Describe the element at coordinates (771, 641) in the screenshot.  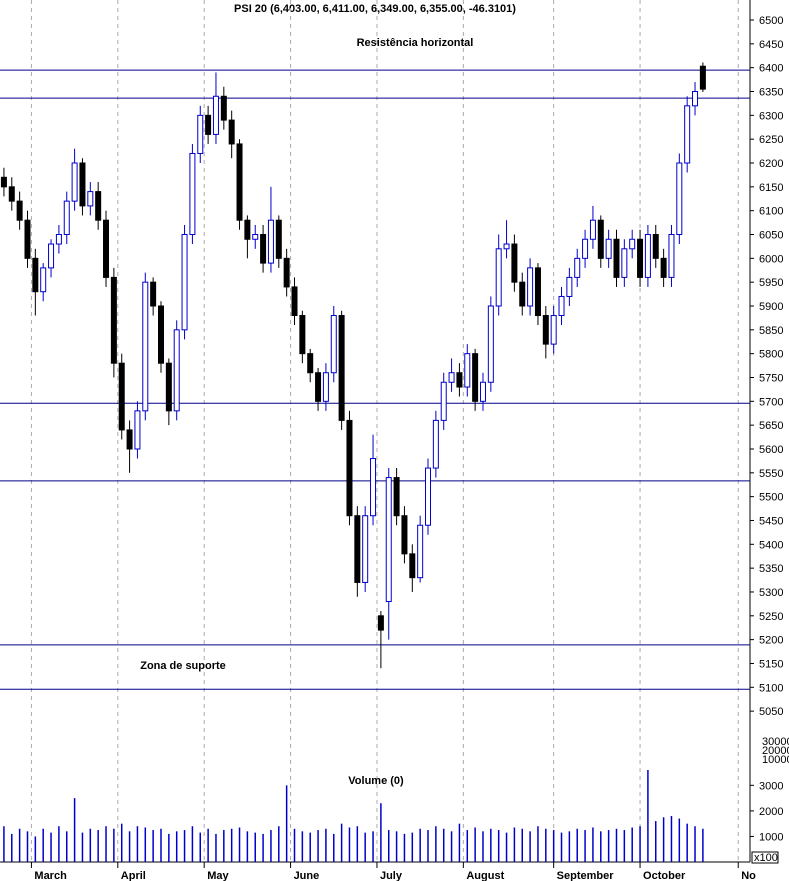
I see `y-tick-label: 5200` at that location.